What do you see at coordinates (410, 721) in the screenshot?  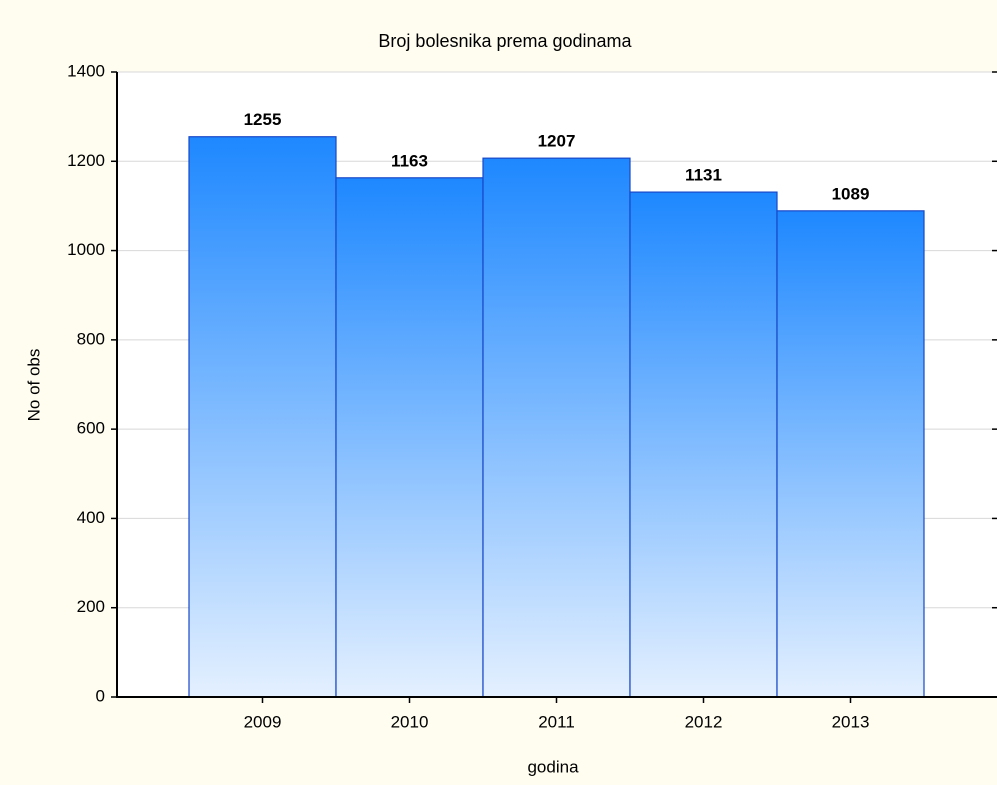 I see `x-tick-label: 2010` at bounding box center [410, 721].